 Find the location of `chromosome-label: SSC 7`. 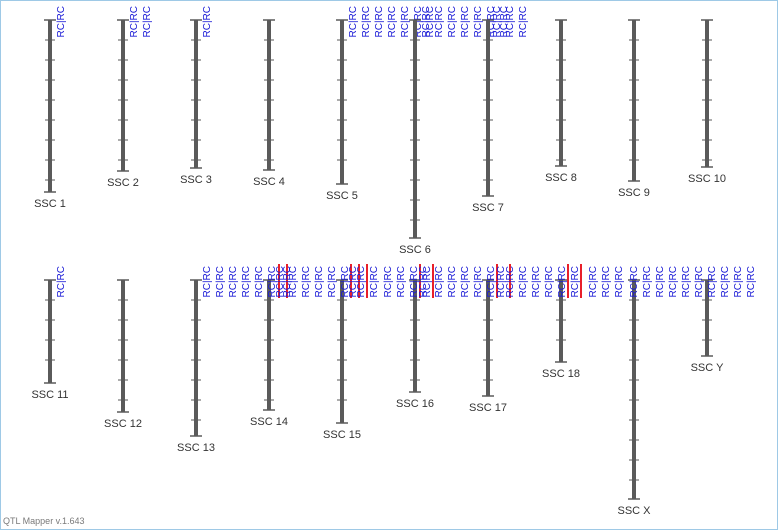

chromosome-label: SSC 7 is located at coordinates (488, 208).